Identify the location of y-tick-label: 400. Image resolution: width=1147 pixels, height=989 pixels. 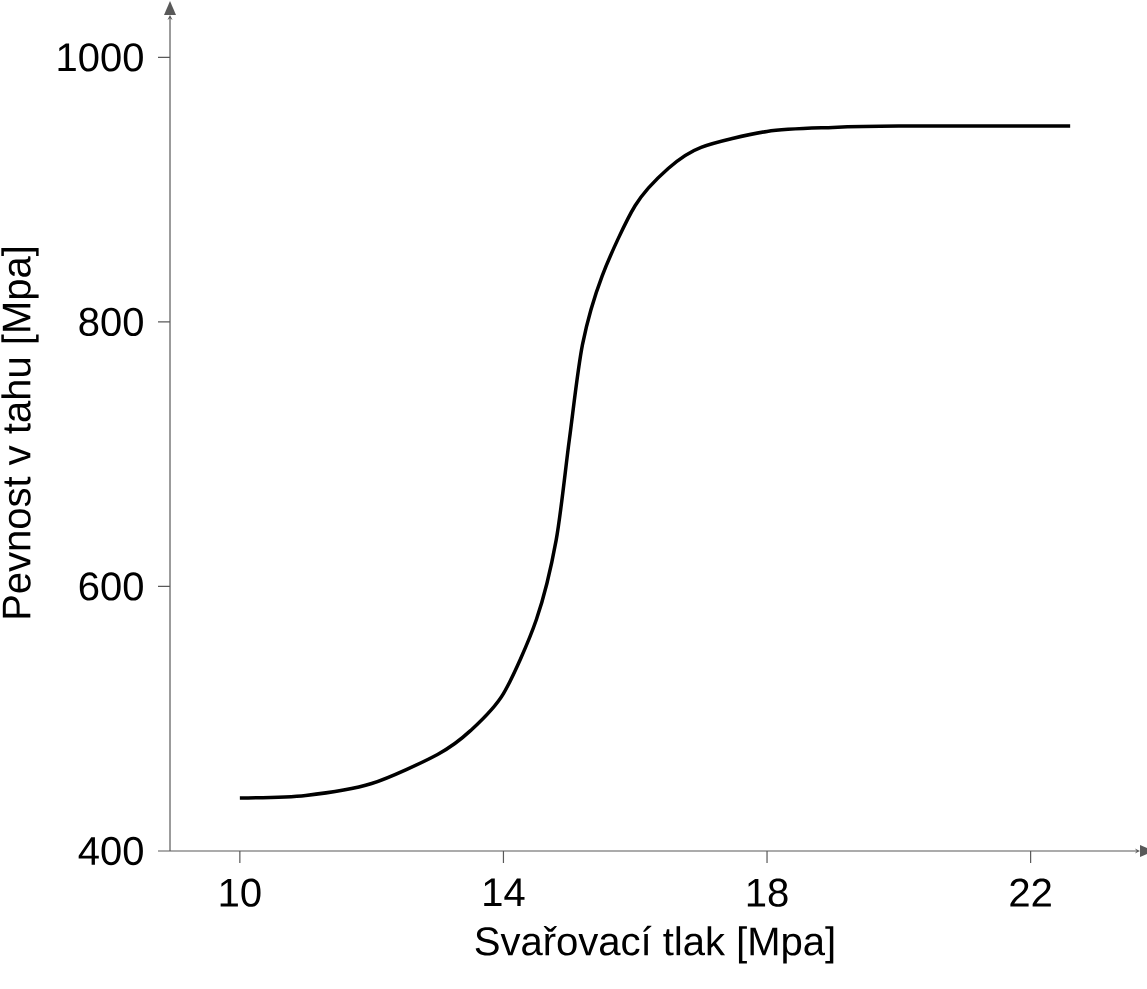
(110, 851).